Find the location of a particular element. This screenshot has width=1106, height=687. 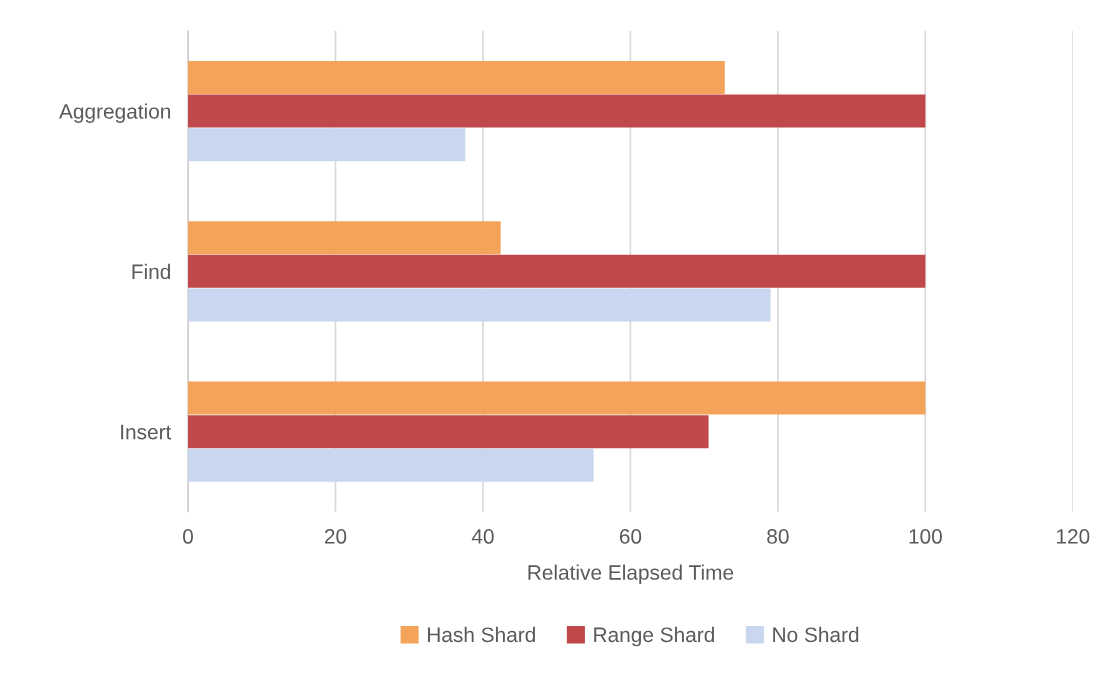

x-axis-title: Relative Elapsed Time is located at coordinates (631, 574).